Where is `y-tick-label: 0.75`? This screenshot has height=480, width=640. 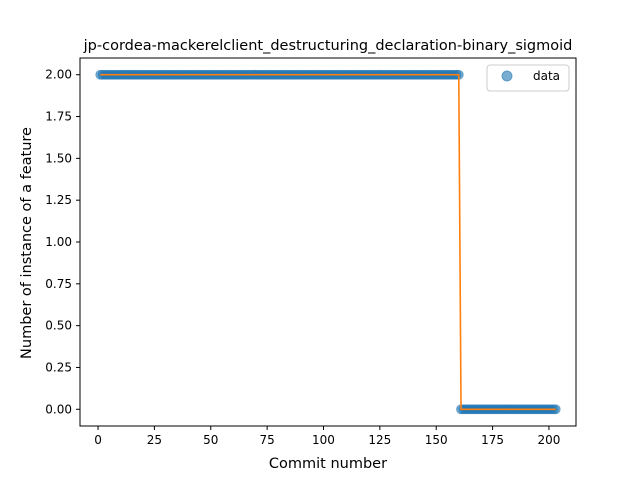
y-tick-label: 0.75 is located at coordinates (58, 284).